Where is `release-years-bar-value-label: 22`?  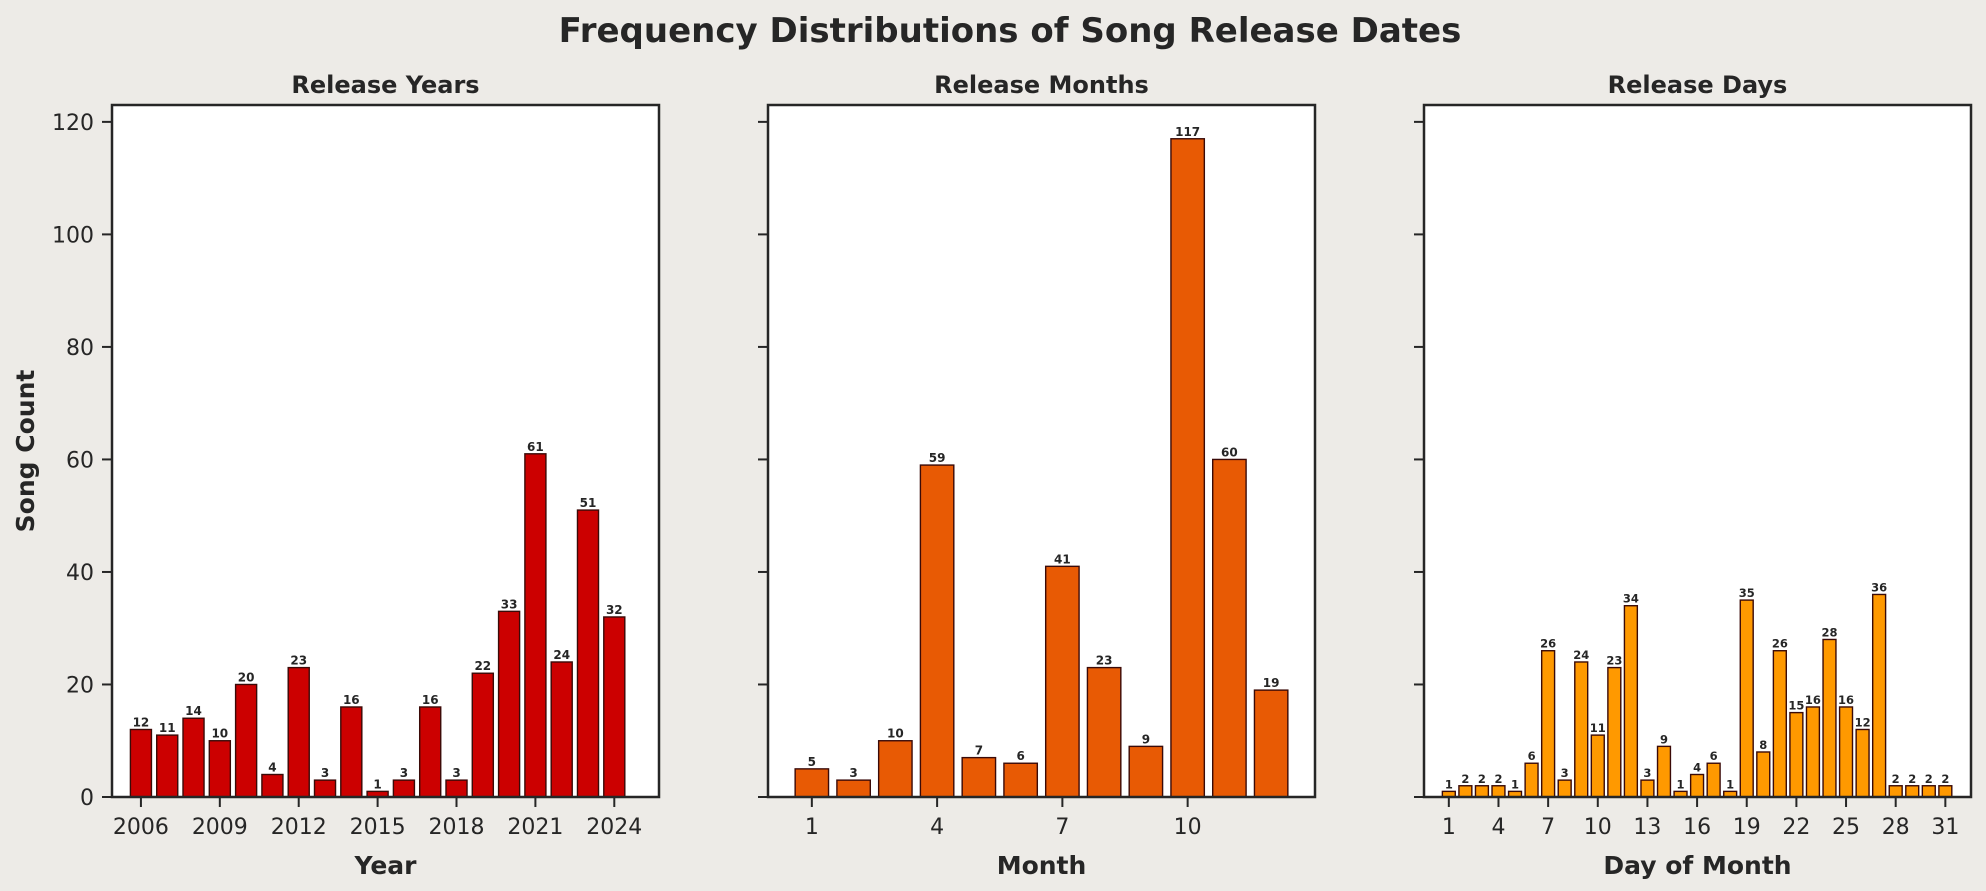
release-years-bar-value-label: 22 is located at coordinates (482, 666).